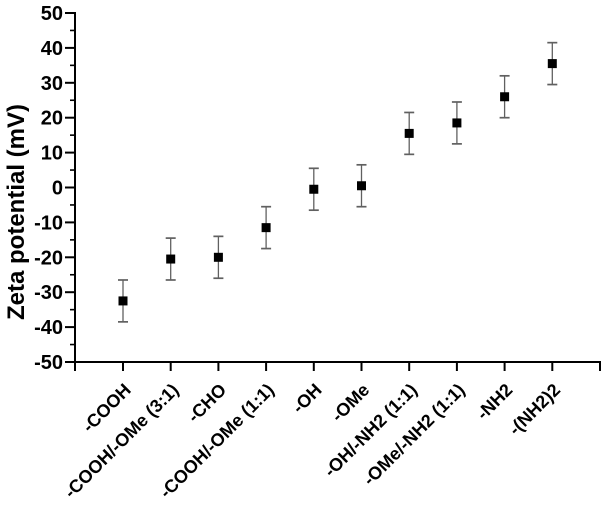 The image size is (603, 520). Describe the element at coordinates (52, 84) in the screenshot. I see `y-tick-label: 30` at that location.